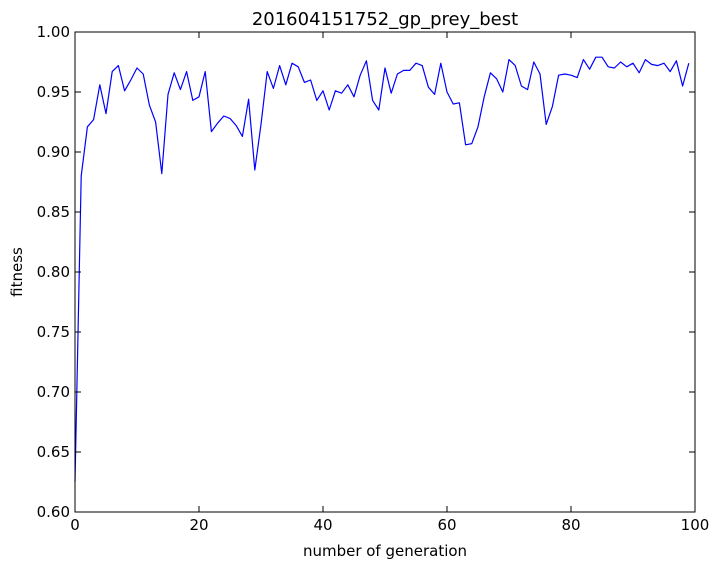 This screenshot has height=570, width=719. What do you see at coordinates (322, 525) in the screenshot?
I see `x-tick-label: 40` at bounding box center [322, 525].